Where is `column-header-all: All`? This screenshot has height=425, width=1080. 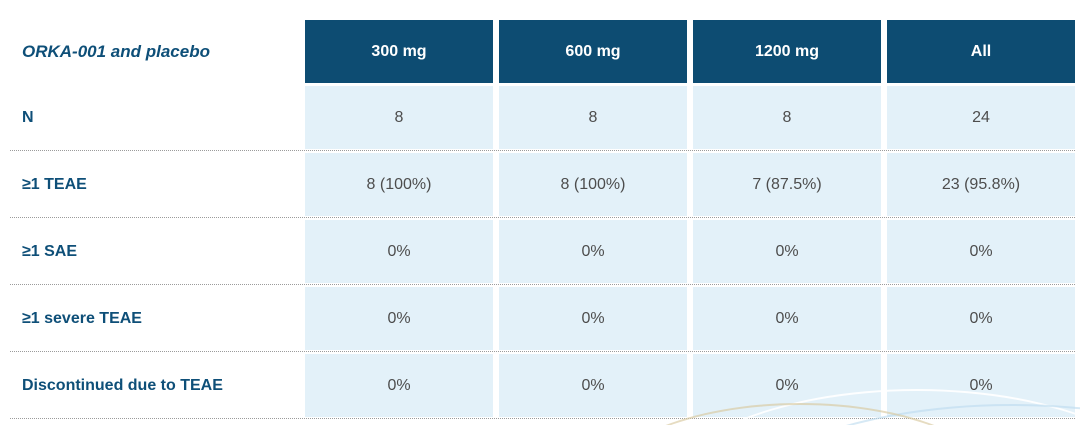
column-header-all: All is located at coordinates (981, 51).